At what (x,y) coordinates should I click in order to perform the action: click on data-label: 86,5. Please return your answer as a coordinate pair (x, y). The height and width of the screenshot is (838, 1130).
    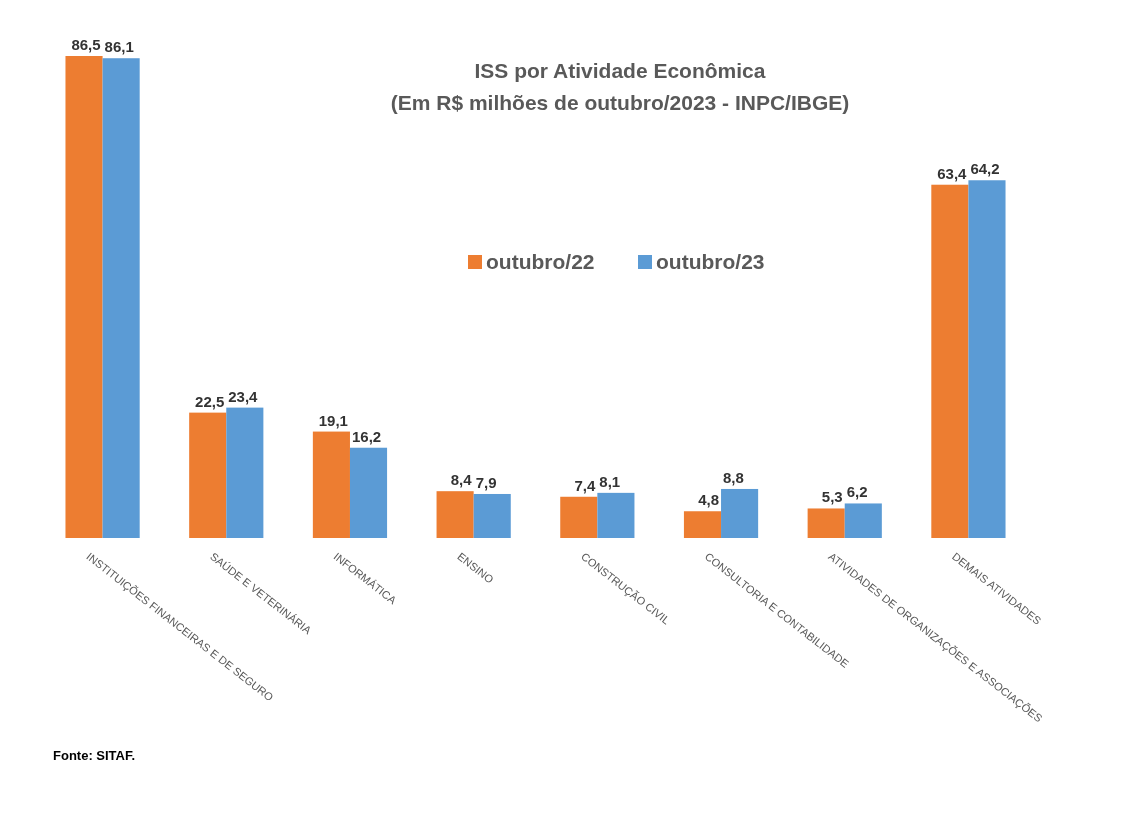
    Looking at the image, I should click on (86, 44).